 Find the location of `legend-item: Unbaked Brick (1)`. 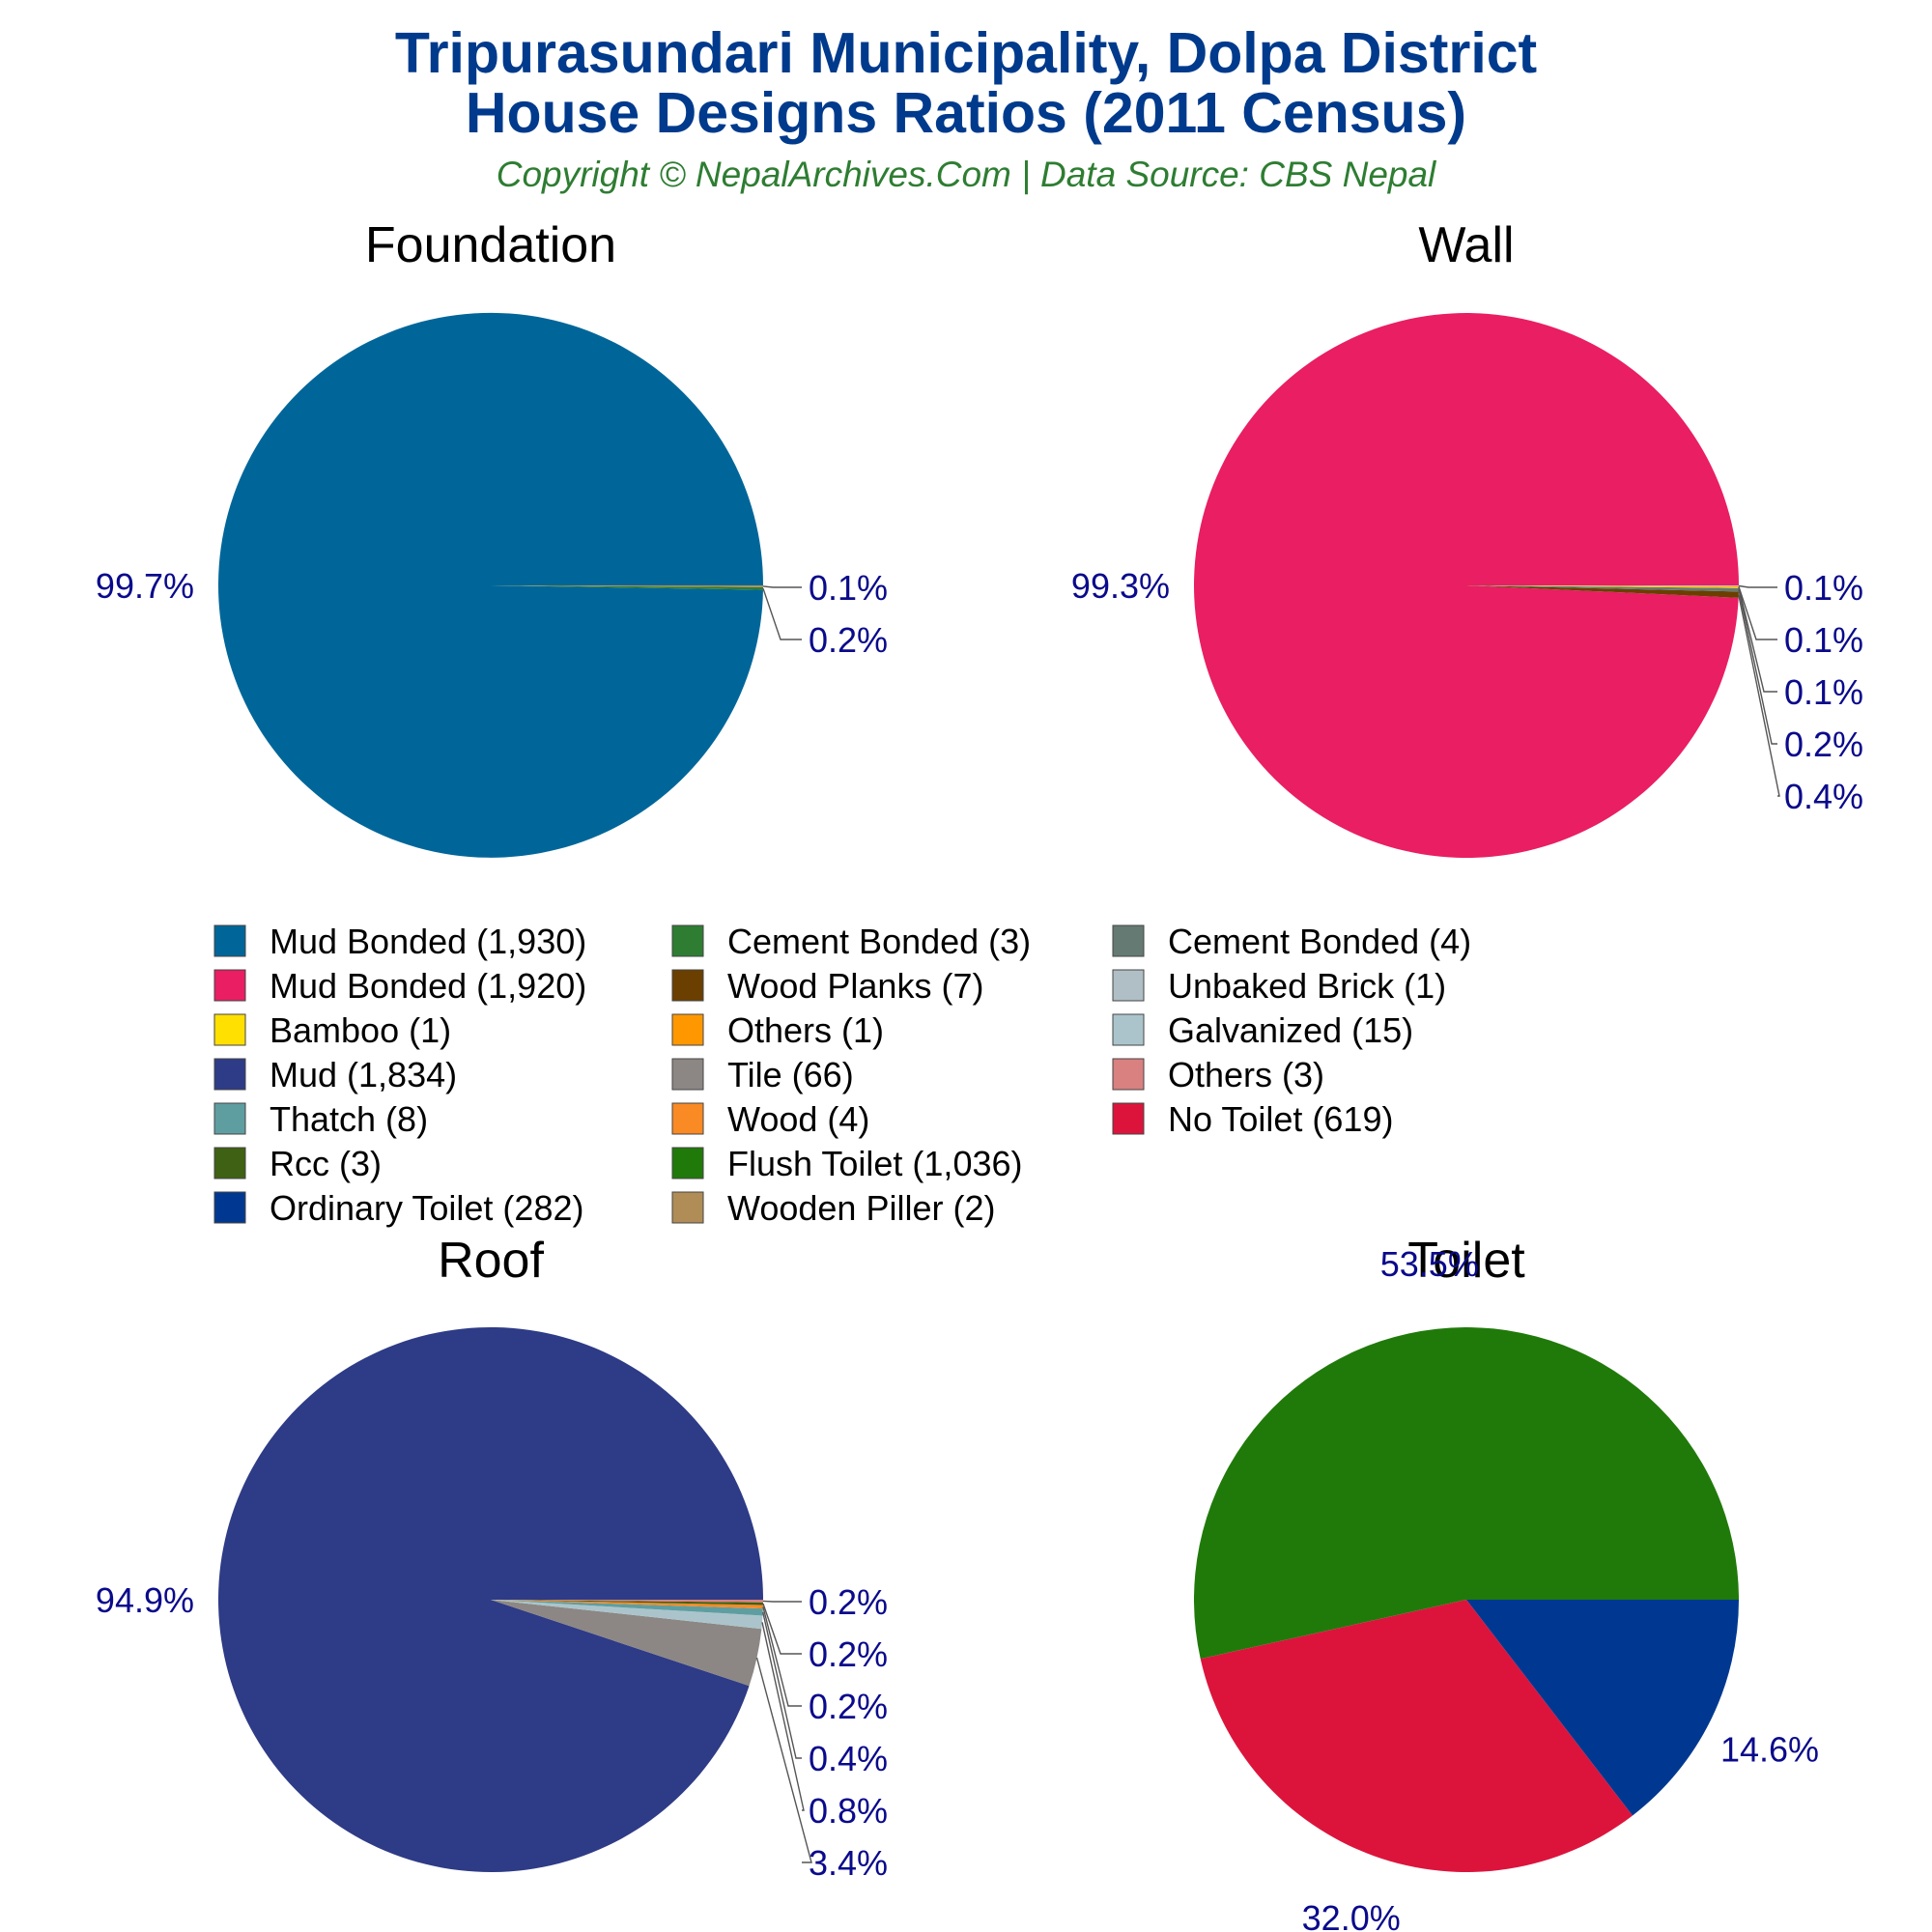

legend-item: Unbaked Brick (1) is located at coordinates (1279, 986).